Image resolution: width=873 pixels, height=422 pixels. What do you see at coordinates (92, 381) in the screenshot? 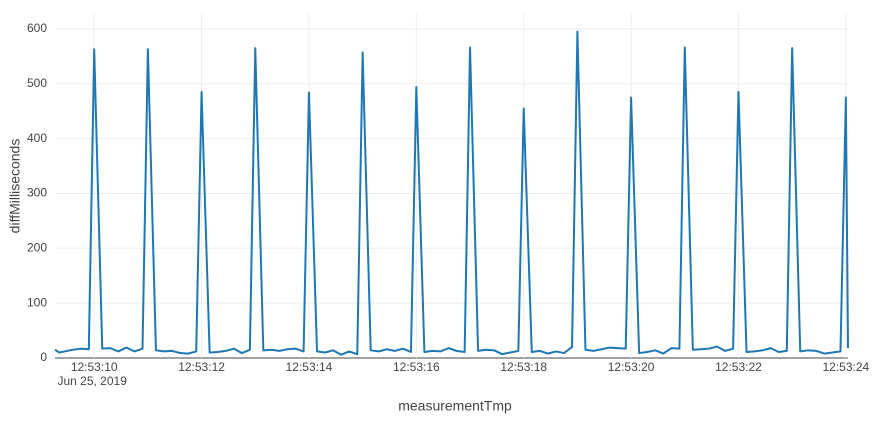
I see `x-date-label: Jun 25, 2019` at bounding box center [92, 381].